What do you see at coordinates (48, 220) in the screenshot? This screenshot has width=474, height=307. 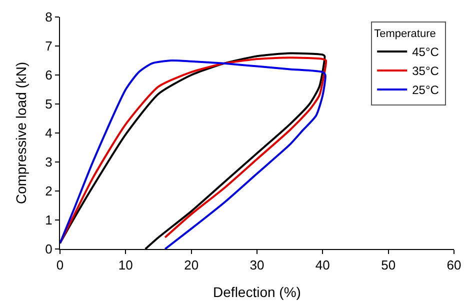 I see `y-tick-label: 1` at bounding box center [48, 220].